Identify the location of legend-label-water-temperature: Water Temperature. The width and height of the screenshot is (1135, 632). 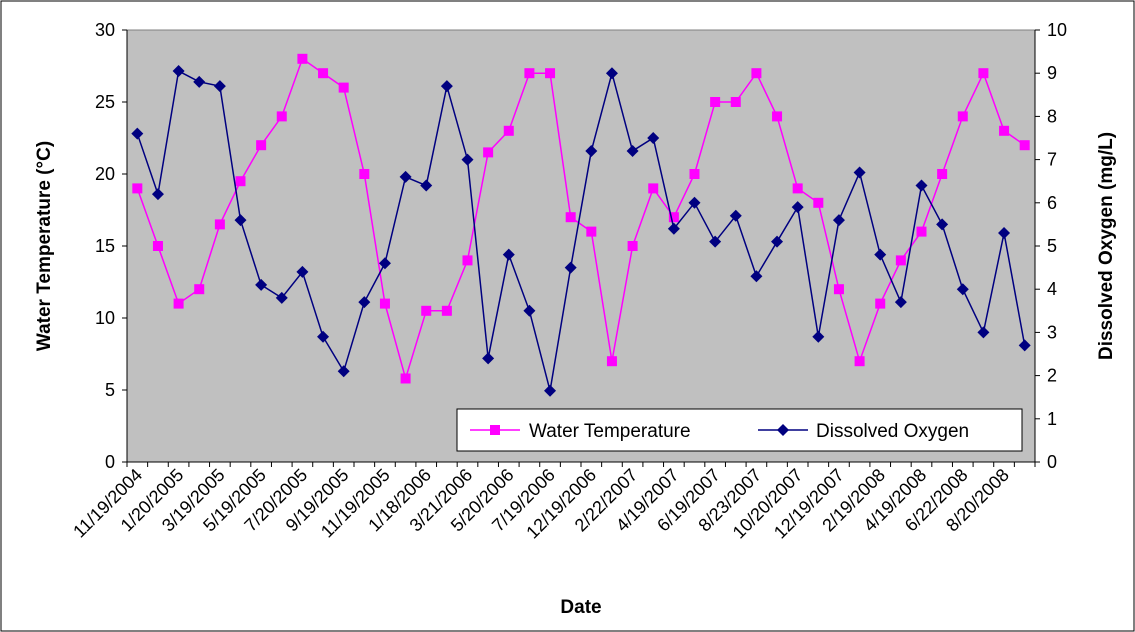
(610, 431).